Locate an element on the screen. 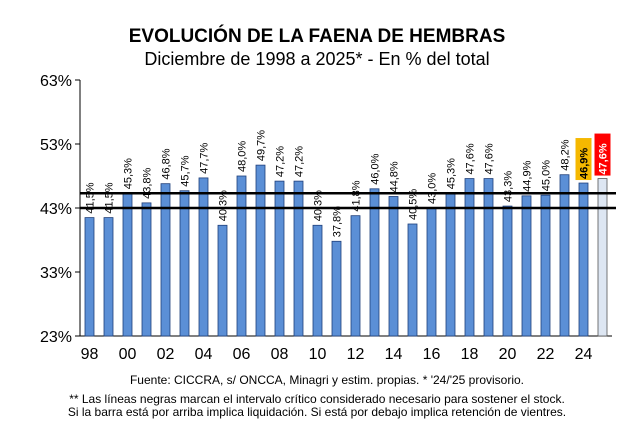 The image size is (634, 442). bar-2019 is located at coordinates (488, 257).